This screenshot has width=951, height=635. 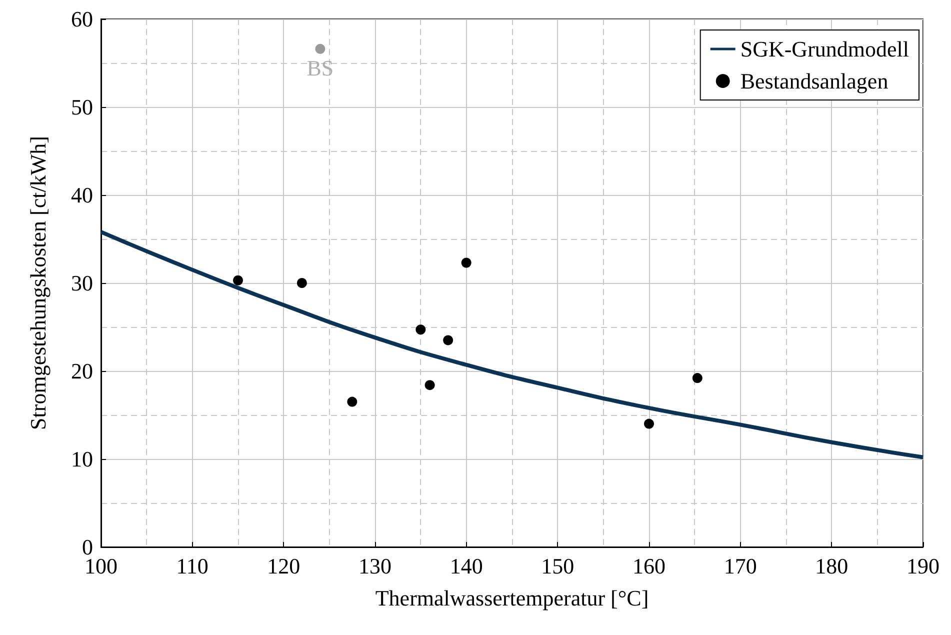 I want to click on x-tick-label: 160, so click(x=649, y=566).